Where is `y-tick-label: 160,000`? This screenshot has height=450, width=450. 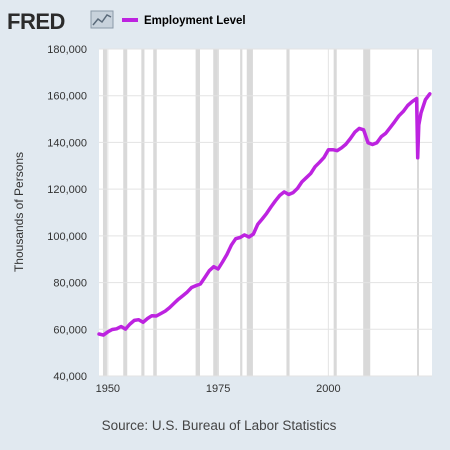 y-tick-label: 160,000 is located at coordinates (67, 97).